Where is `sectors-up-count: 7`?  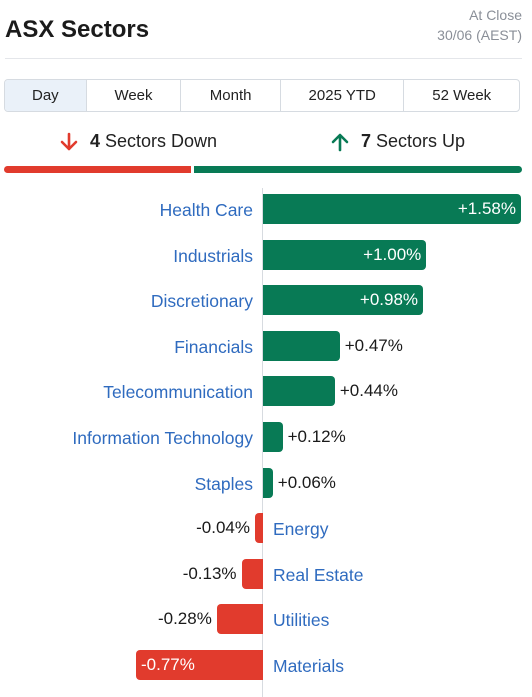 sectors-up-count: 7 is located at coordinates (366, 141).